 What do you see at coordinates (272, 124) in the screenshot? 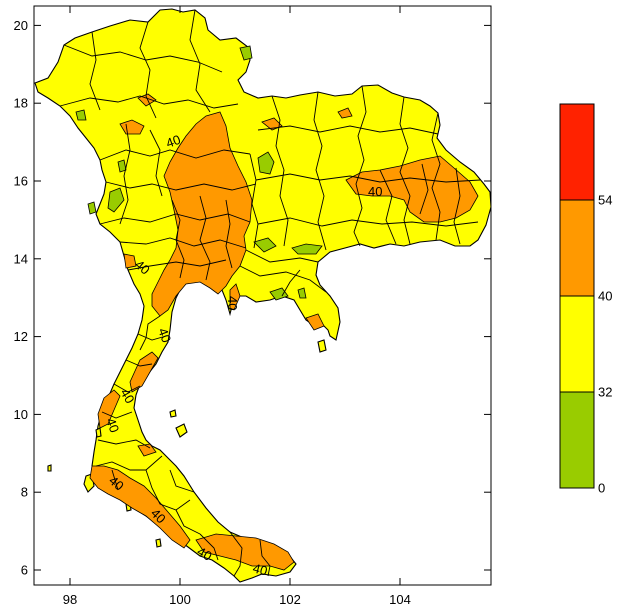
I see `orange-east-patch` at bounding box center [272, 124].